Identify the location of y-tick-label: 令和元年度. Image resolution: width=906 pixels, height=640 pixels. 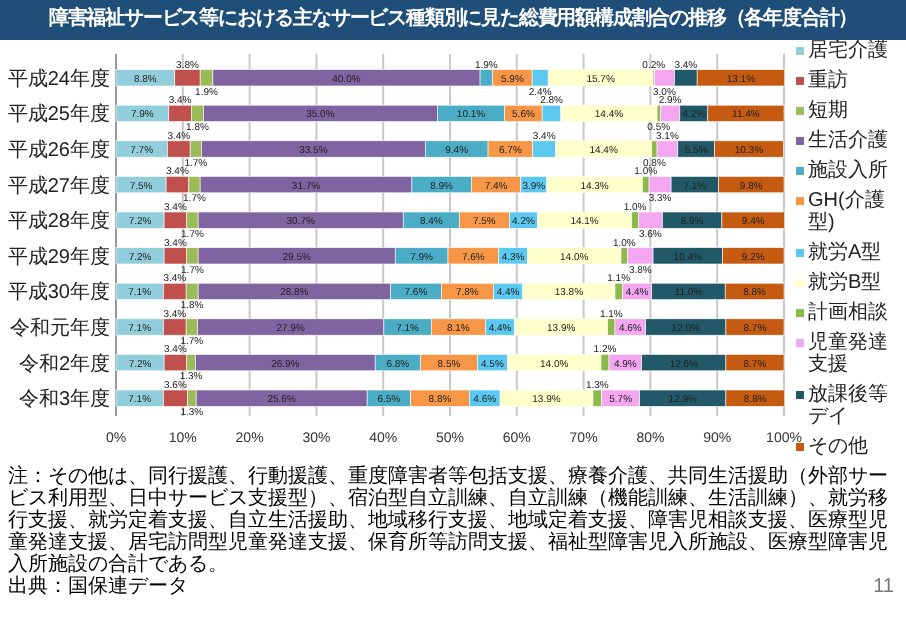
(60, 328).